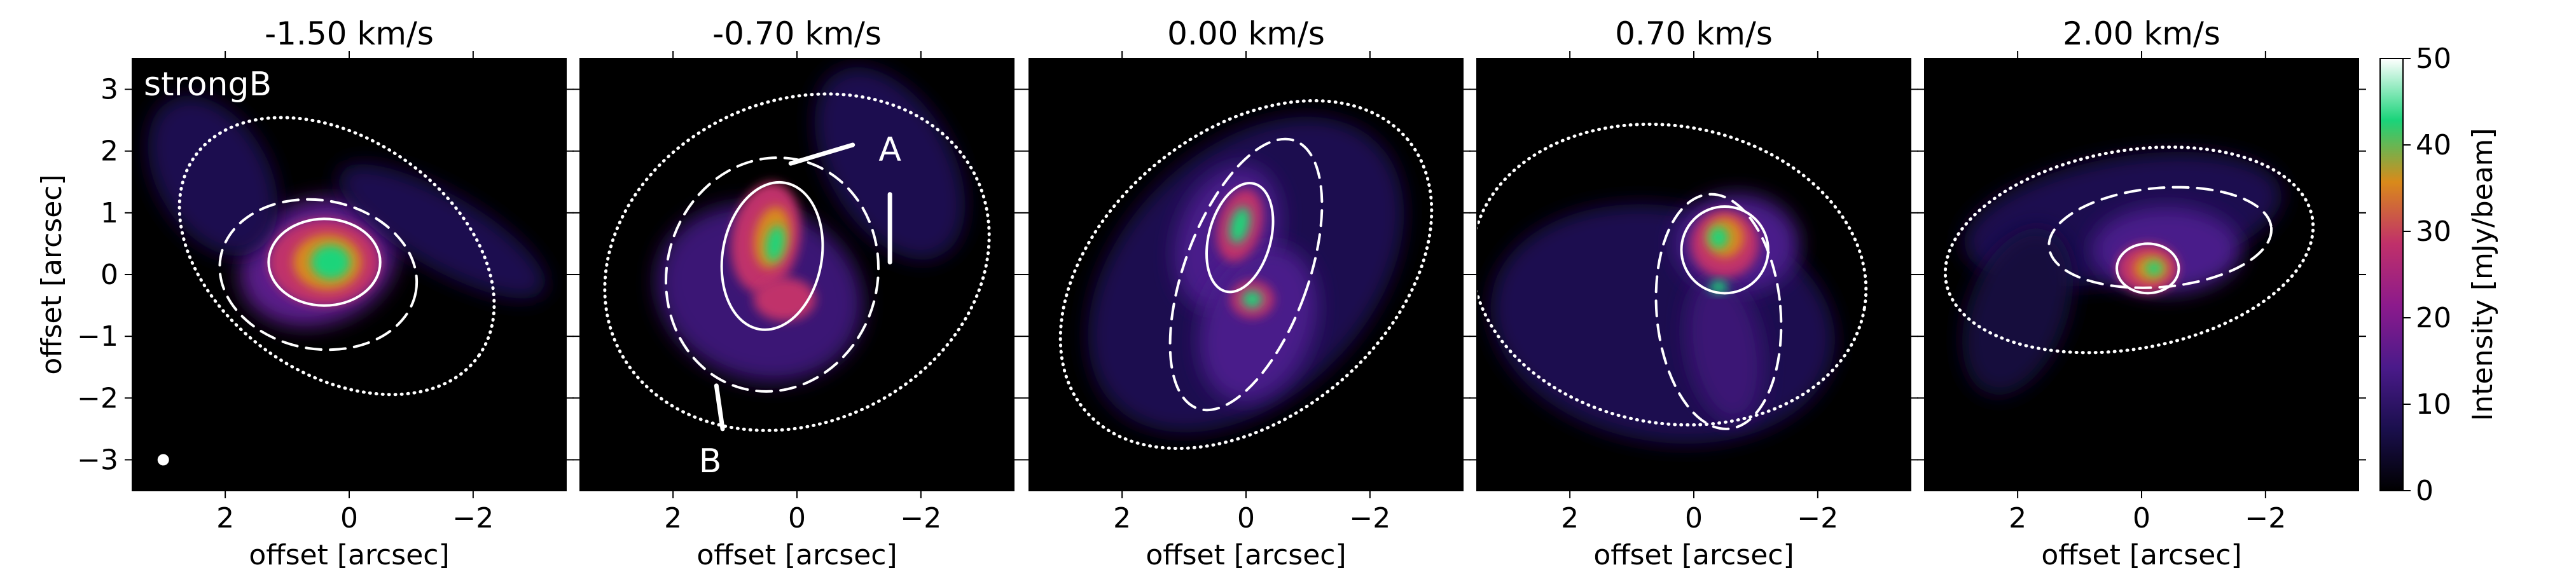 This screenshot has width=2576, height=572. I want to click on panel-title: 0.70 km/s, so click(1694, 33).